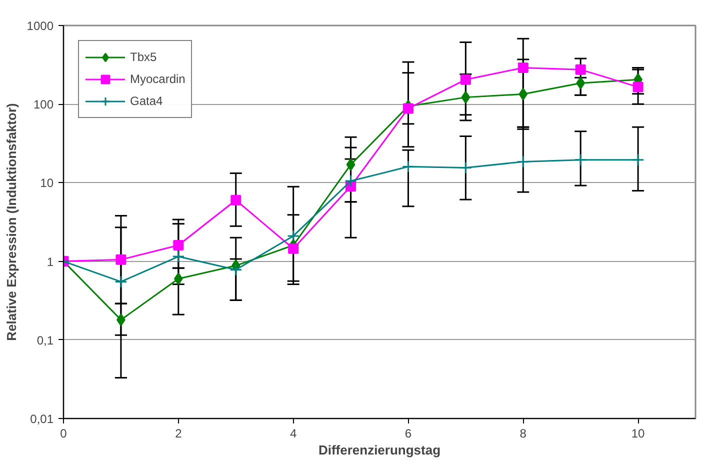 This screenshot has height=466, width=710. I want to click on x-tick-label: 0, so click(64, 433).